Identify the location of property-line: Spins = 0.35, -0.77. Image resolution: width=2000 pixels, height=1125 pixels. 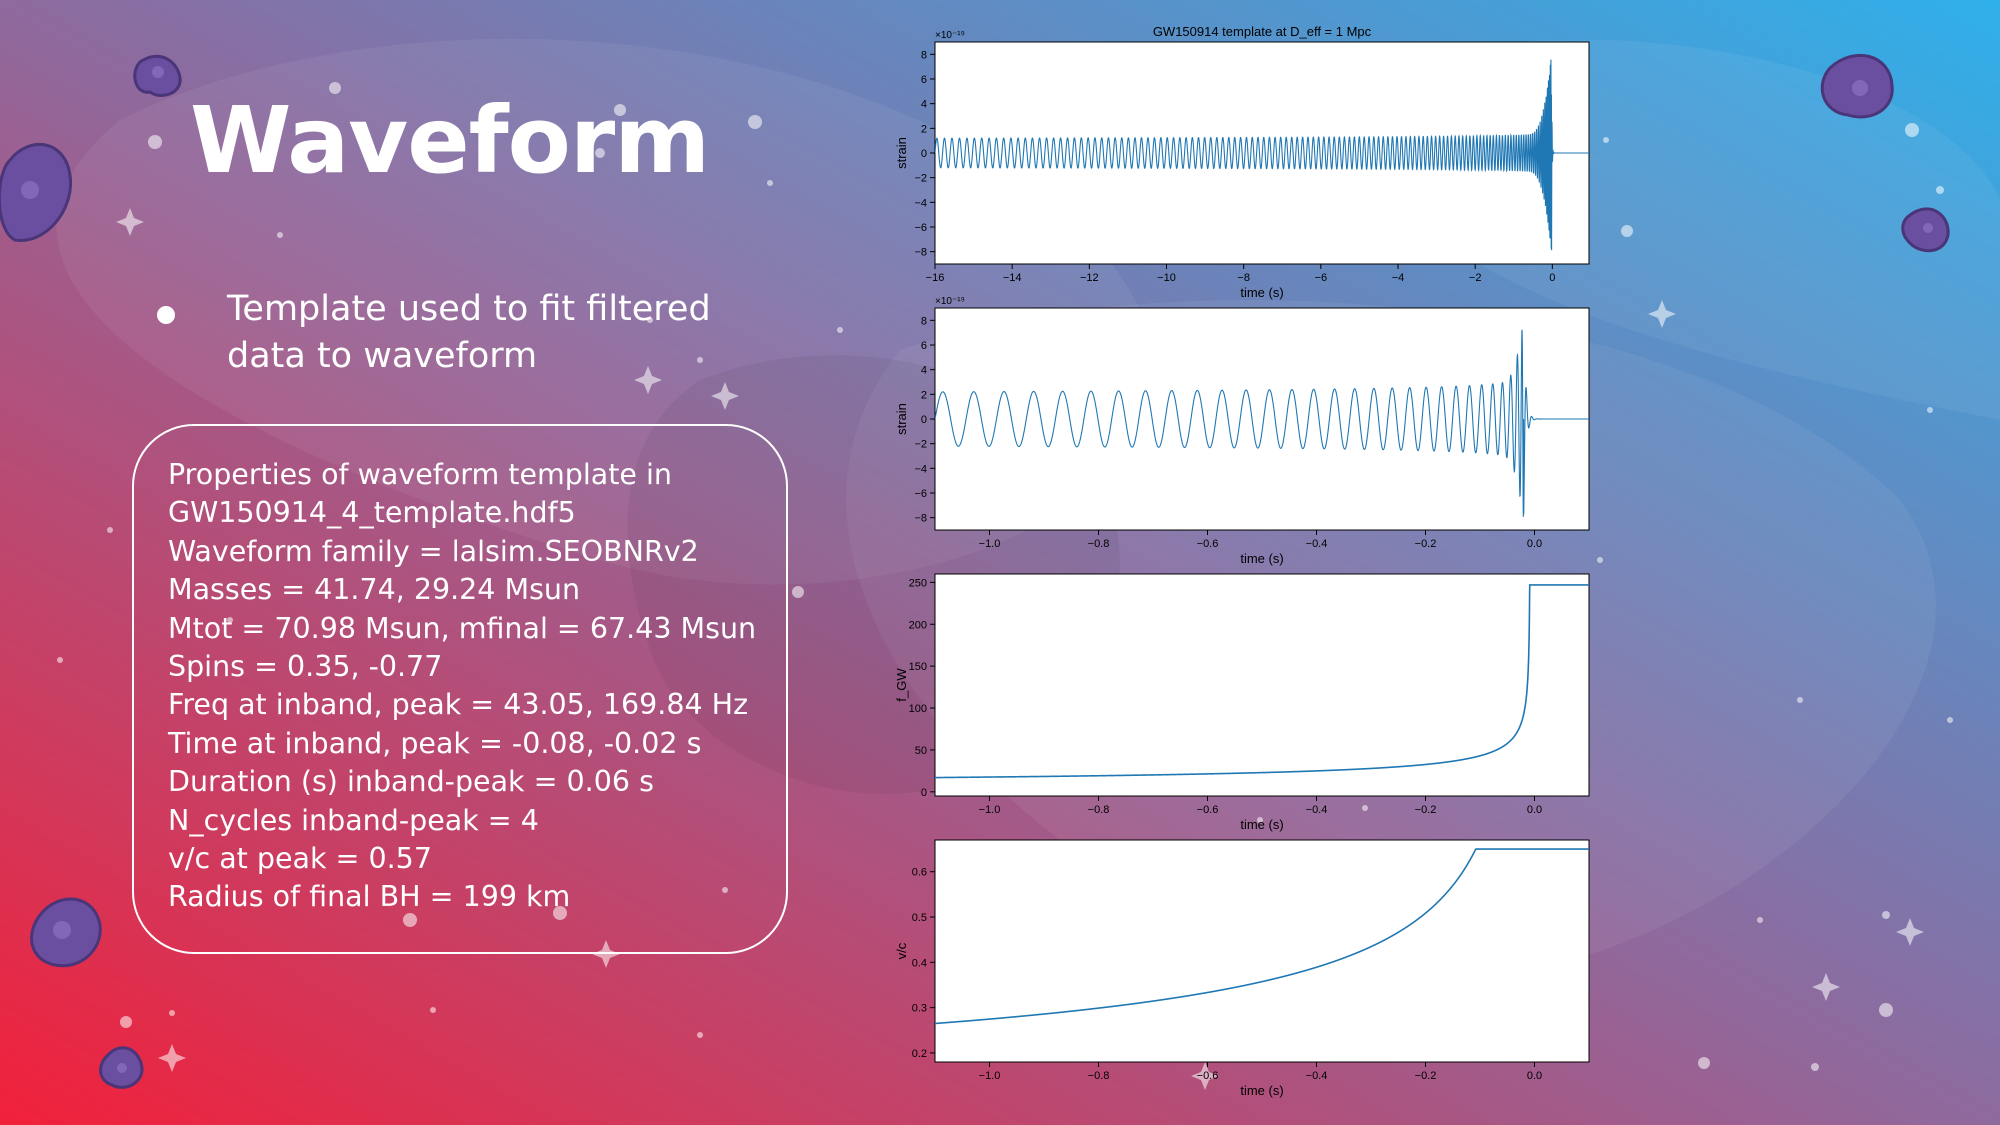
(305, 667).